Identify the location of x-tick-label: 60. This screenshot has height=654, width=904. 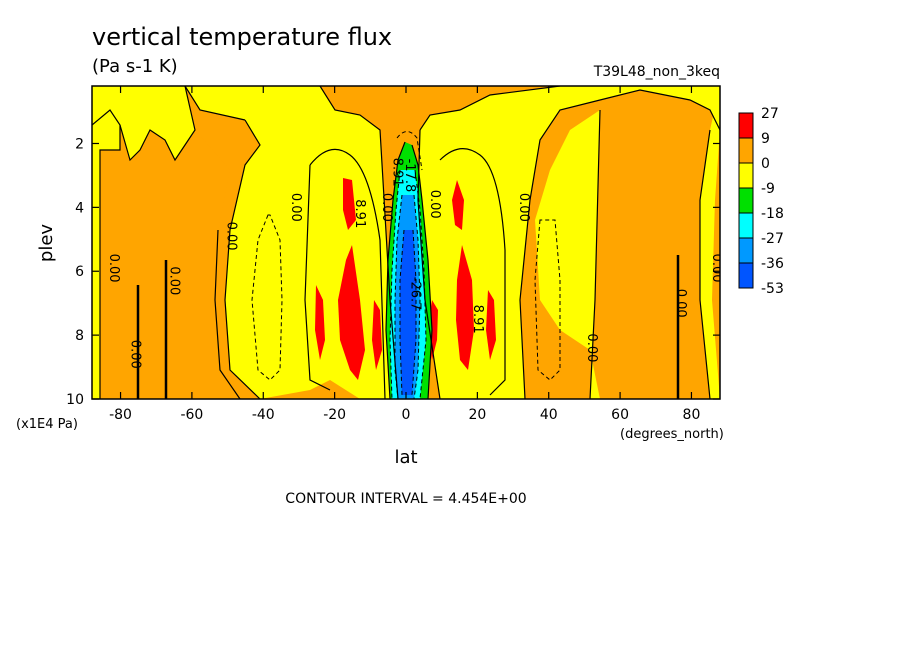
(620, 415).